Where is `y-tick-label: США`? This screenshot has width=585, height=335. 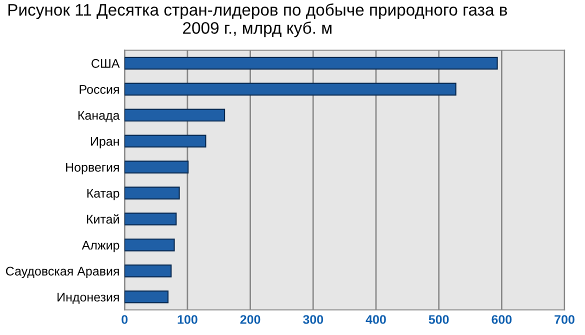 y-tick-label: США is located at coordinates (106, 63).